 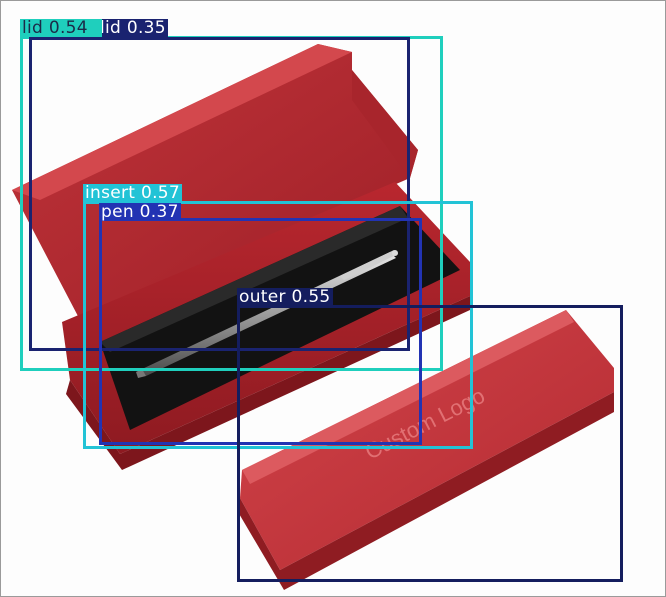 What do you see at coordinates (267, 314) in the screenshot?
I see `pen` at bounding box center [267, 314].